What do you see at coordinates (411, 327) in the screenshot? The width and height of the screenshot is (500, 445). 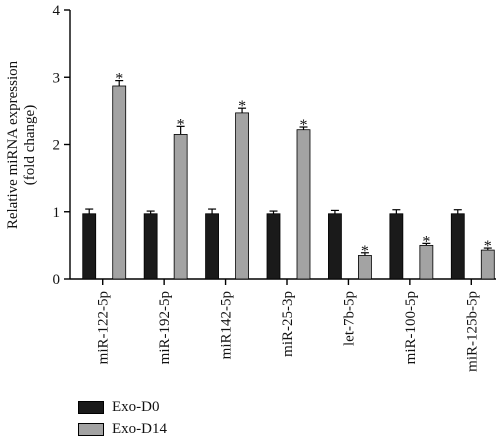 I see `x-tick-label: miR-100-5p` at bounding box center [411, 327].